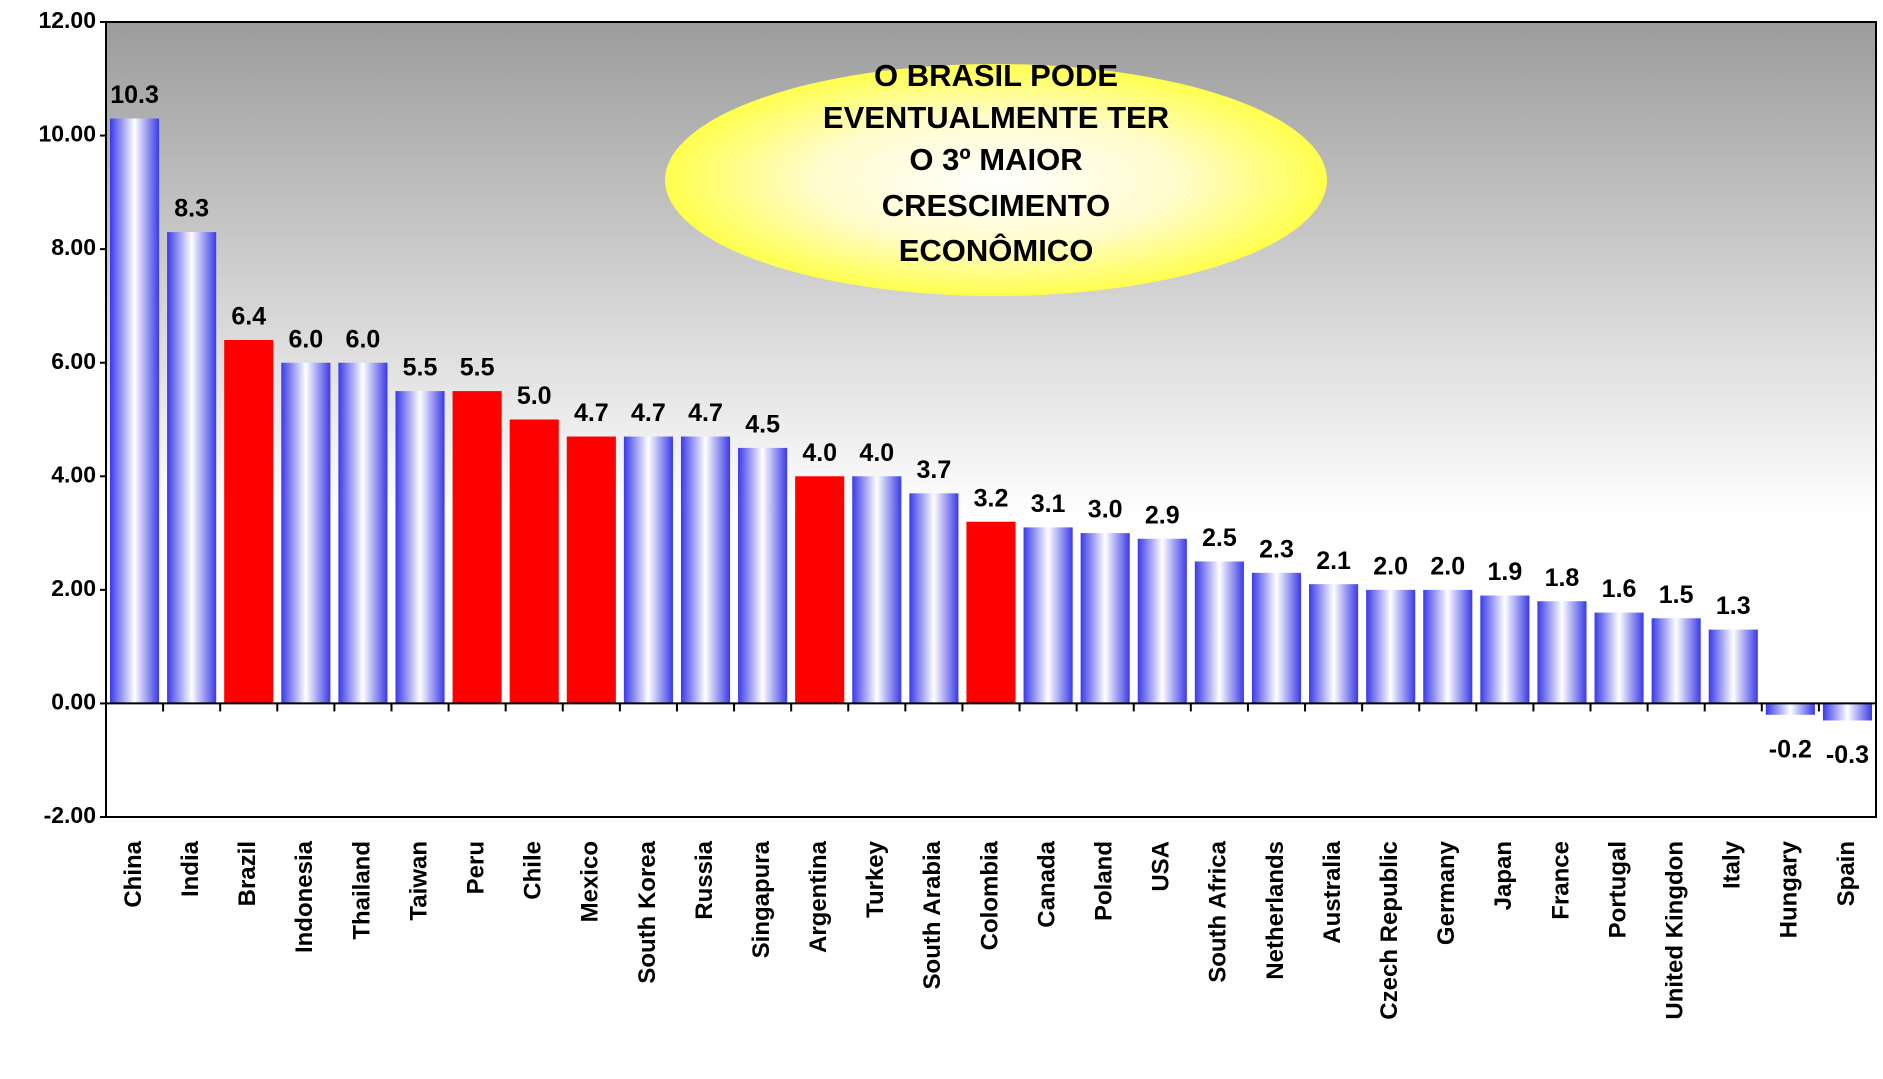 Image resolution: width=1883 pixels, height=1079 pixels. What do you see at coordinates (875, 879) in the screenshot?
I see `x-tick-label: Turkey` at bounding box center [875, 879].